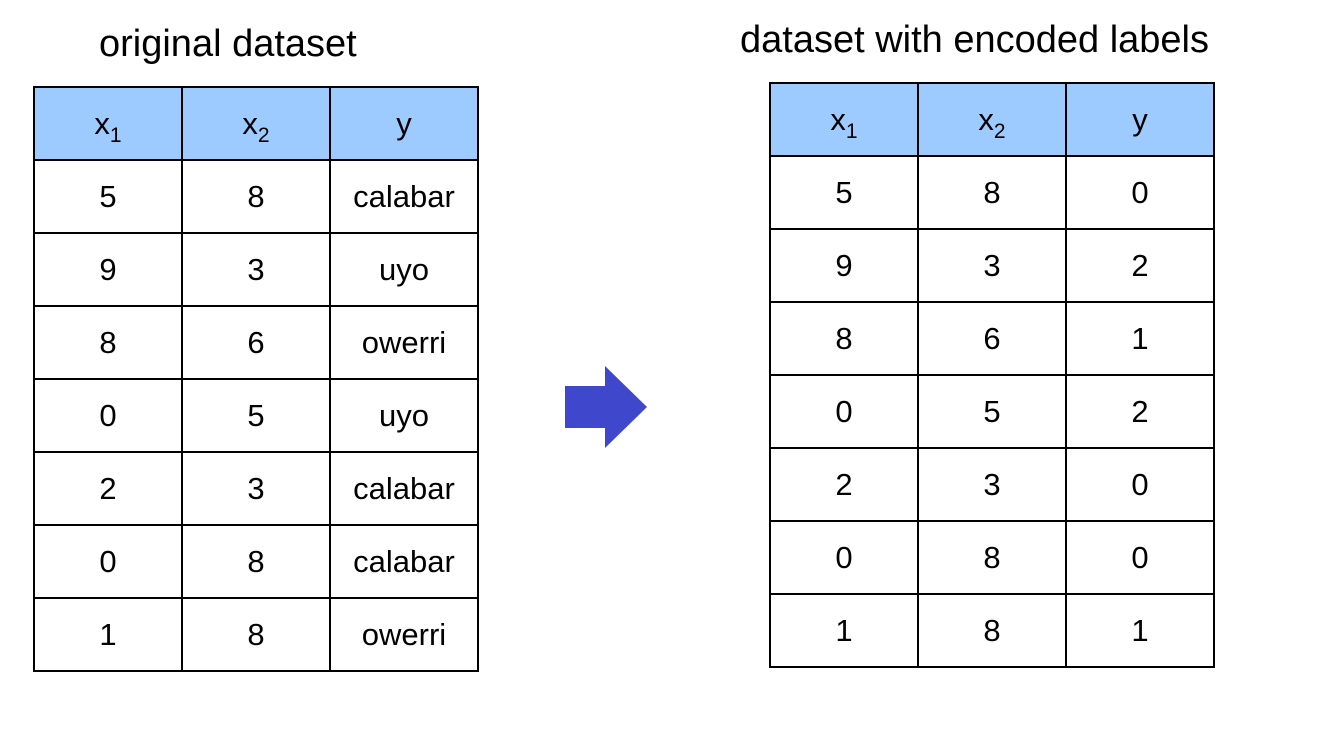 This screenshot has width=1320, height=735. I want to click on table-row: 5 8 calabar, so click(256, 196).